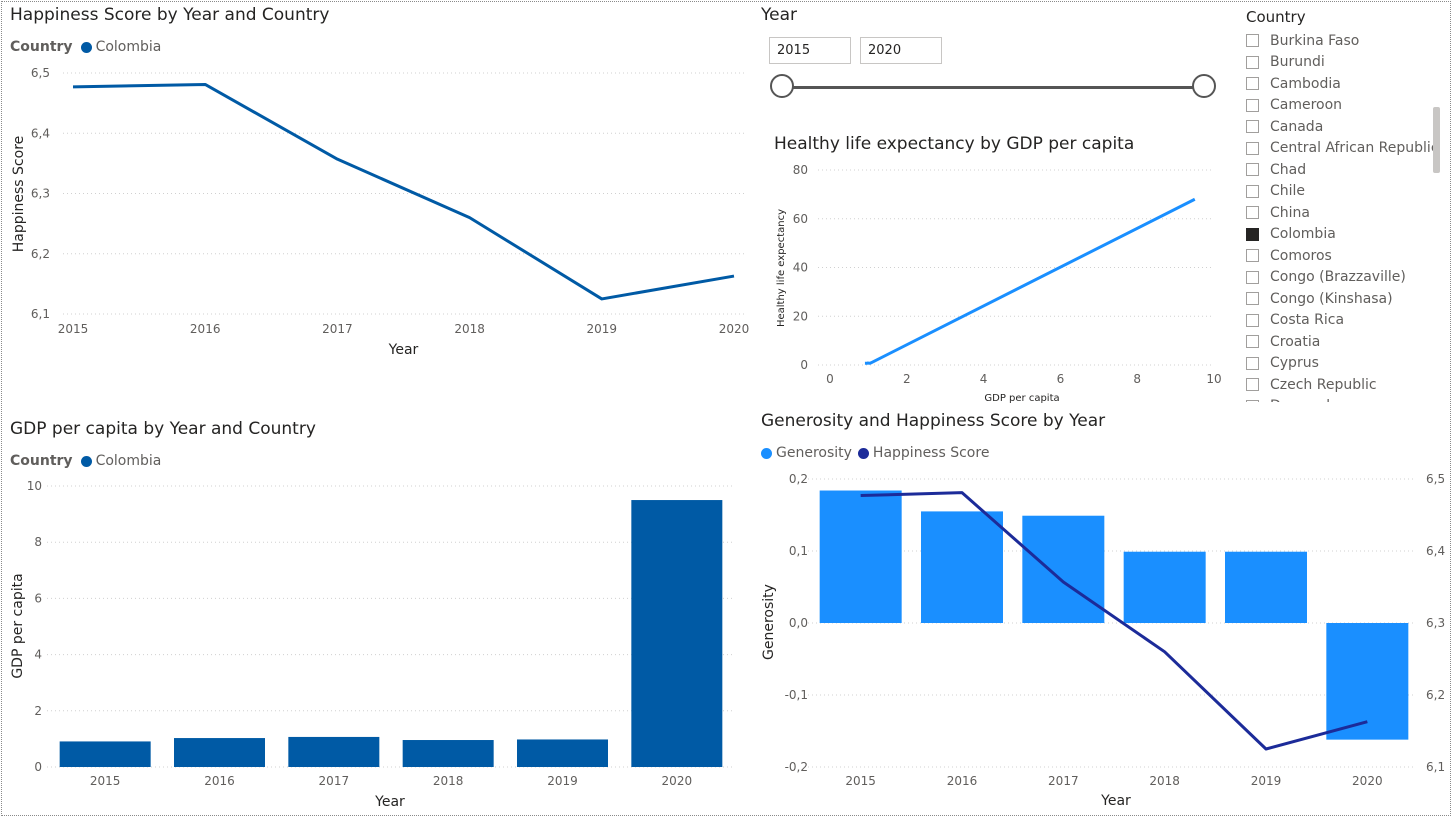  I want to click on year-slider-track, so click(993, 87).